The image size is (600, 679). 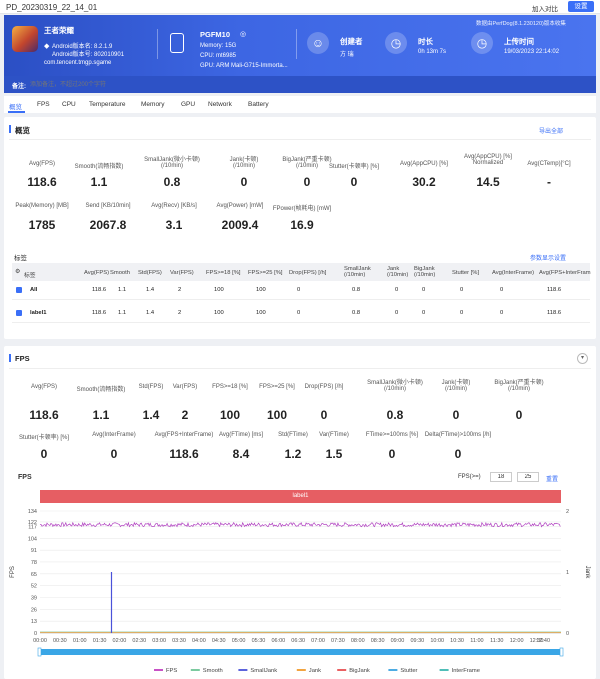 What do you see at coordinates (215, 34) in the screenshot?
I see `device-name: PGFM10` at bounding box center [215, 34].